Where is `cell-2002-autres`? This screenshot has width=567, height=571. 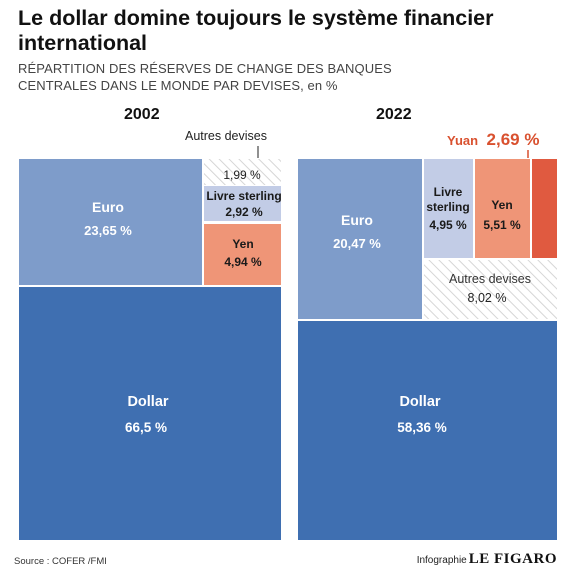 cell-2002-autres is located at coordinates (242, 172).